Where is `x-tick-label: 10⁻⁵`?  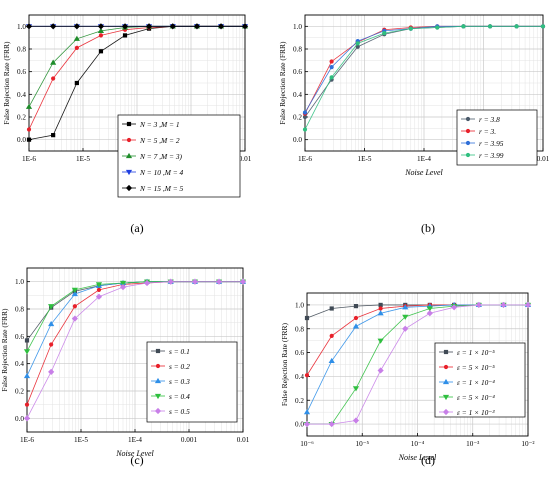 x-tick-label: 10⁻⁵ is located at coordinates (363, 444).